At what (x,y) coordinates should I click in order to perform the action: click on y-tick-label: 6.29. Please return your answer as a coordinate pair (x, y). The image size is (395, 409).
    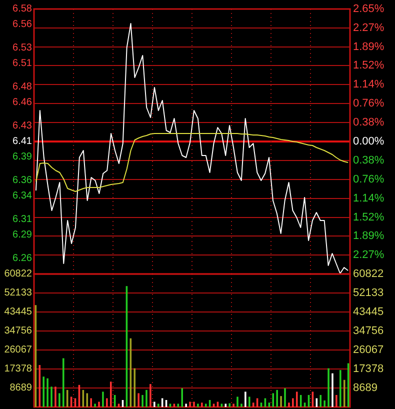
    Looking at the image, I should click on (22, 235).